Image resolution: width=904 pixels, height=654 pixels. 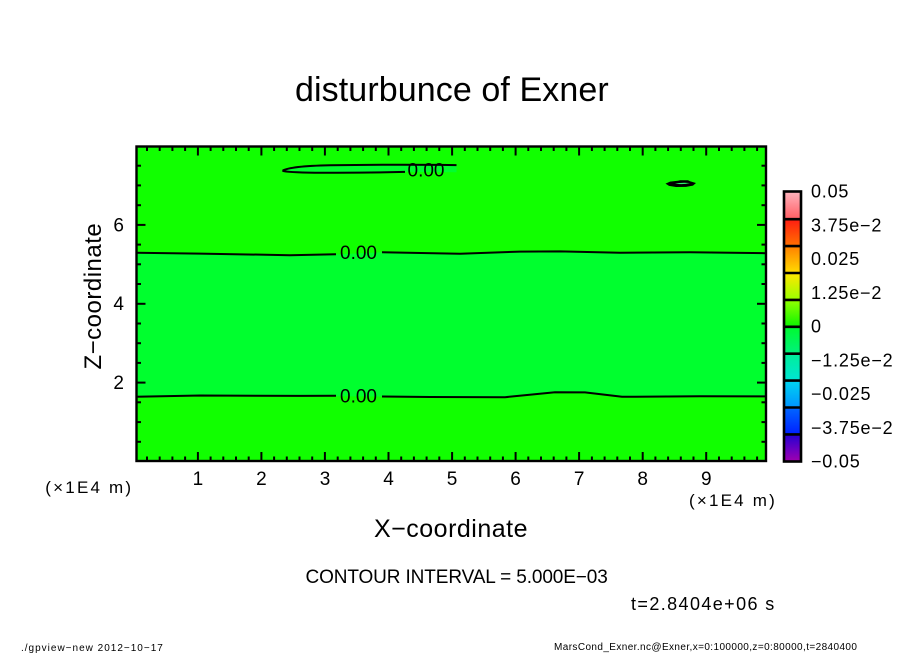 I want to click on svg-text: 9, so click(x=706, y=479).